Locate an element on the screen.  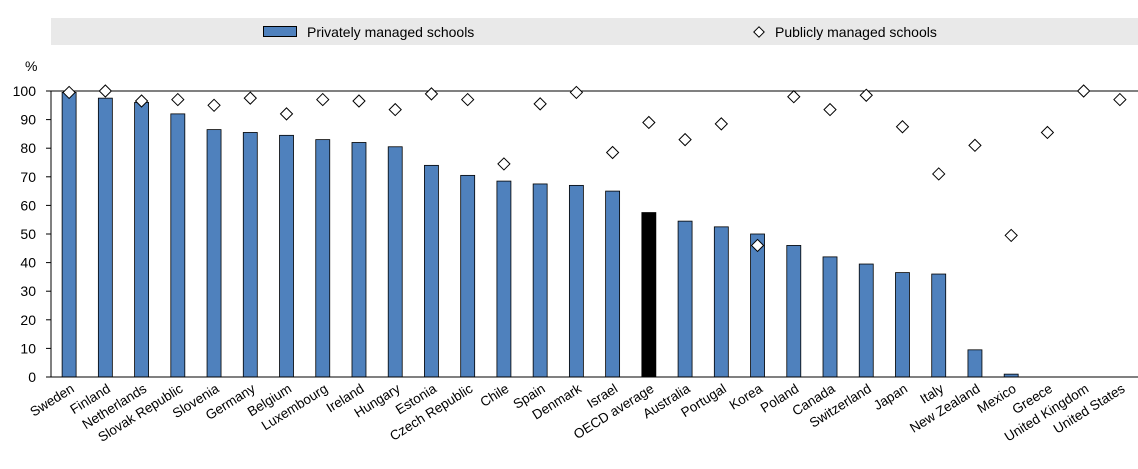
x-tick-label: Sweden is located at coordinates (51, 400).